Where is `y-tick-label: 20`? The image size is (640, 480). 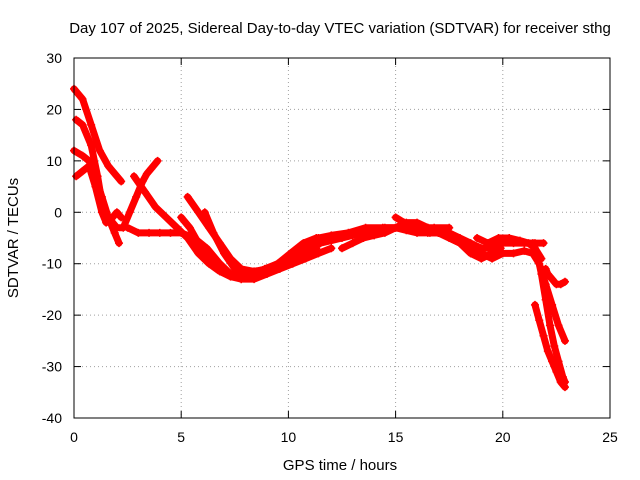
y-tick-label: 20 is located at coordinates (54, 109).